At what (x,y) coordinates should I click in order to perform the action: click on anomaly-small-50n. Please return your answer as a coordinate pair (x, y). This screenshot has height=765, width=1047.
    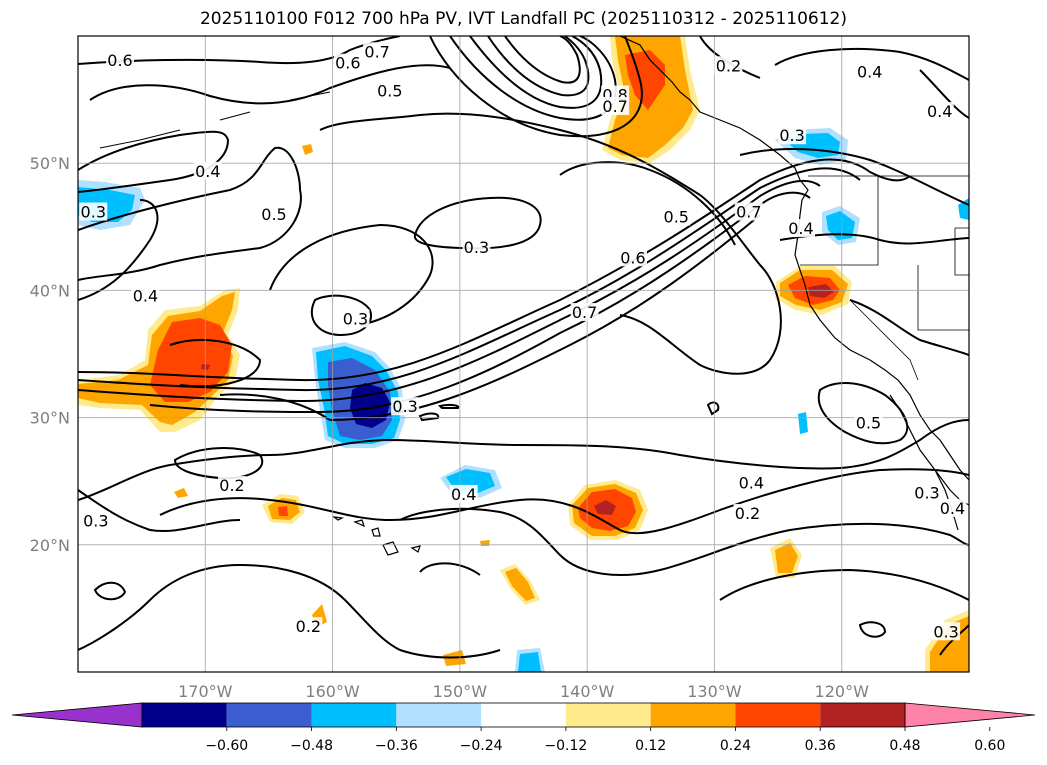
    Looking at the image, I should click on (307, 149).